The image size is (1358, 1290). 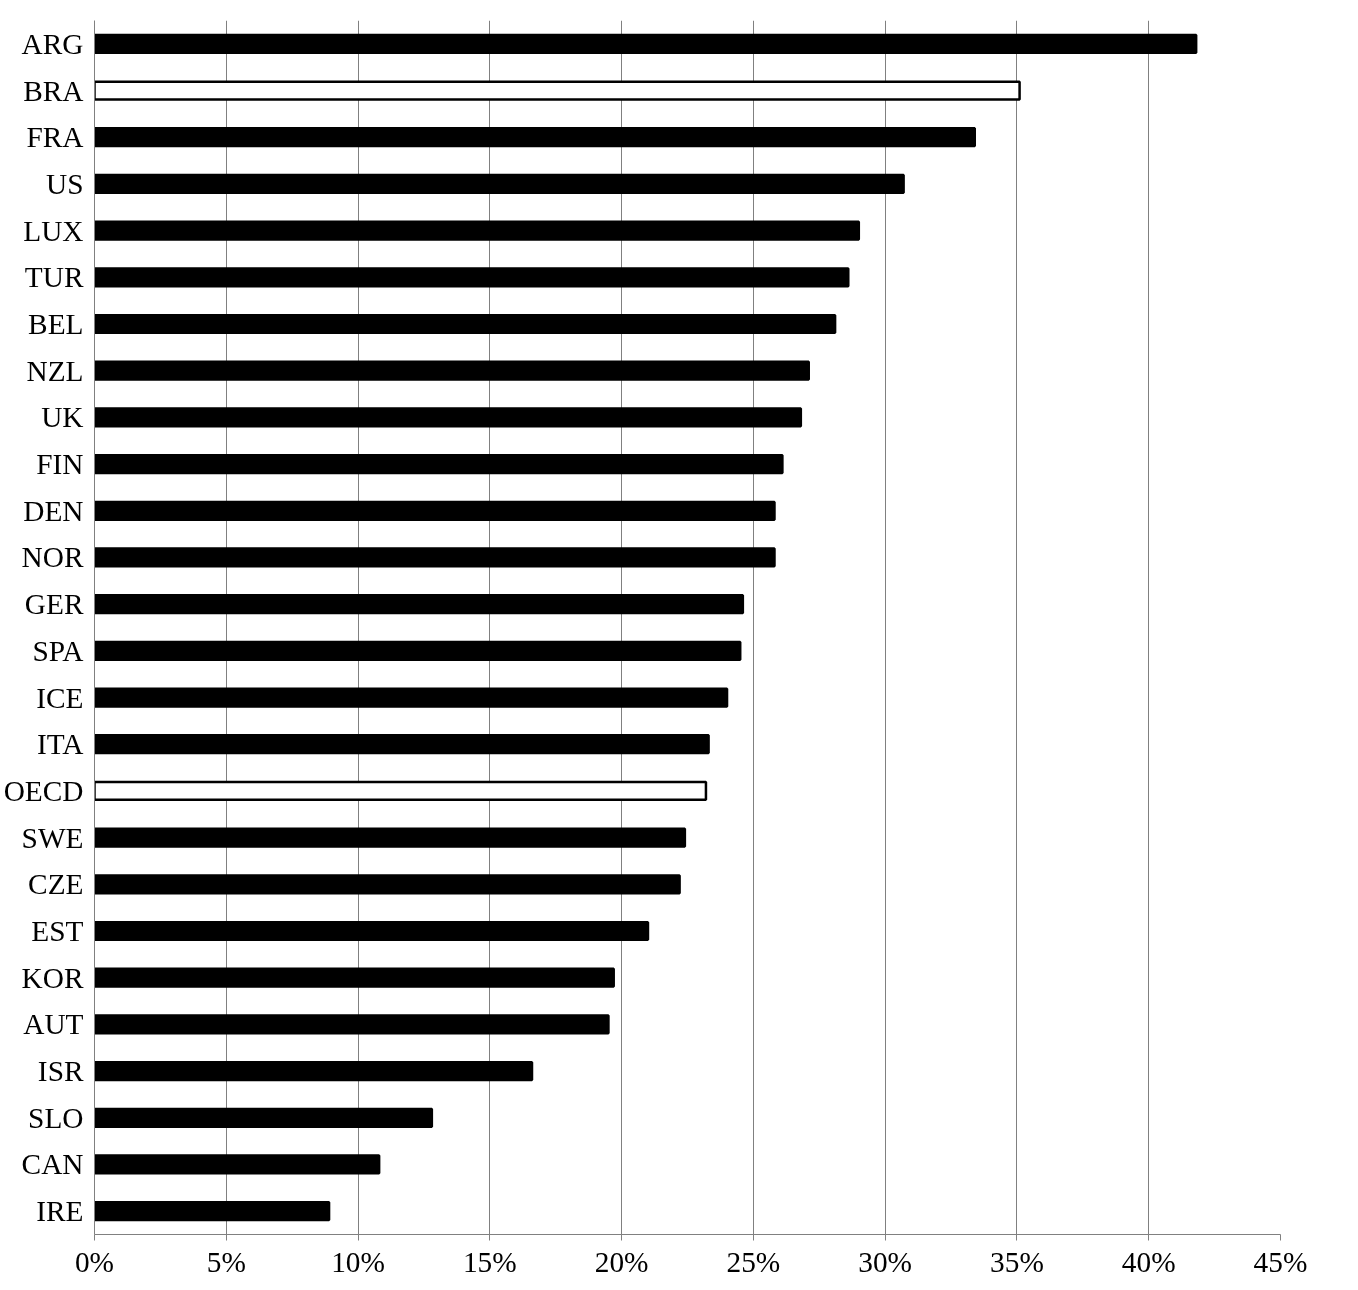 What do you see at coordinates (1280, 1261) in the screenshot?
I see `x-tick-label: 45%` at bounding box center [1280, 1261].